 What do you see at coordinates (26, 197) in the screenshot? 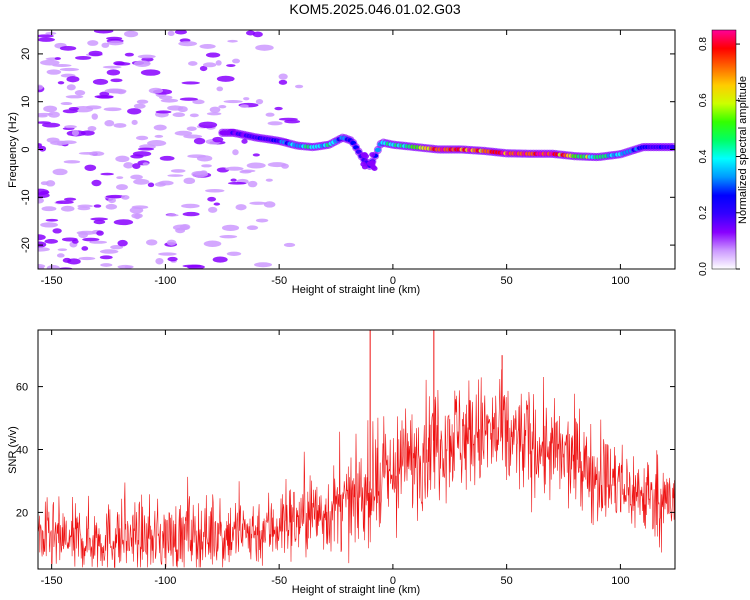
I see `y-tick-label: -10` at bounding box center [26, 197].